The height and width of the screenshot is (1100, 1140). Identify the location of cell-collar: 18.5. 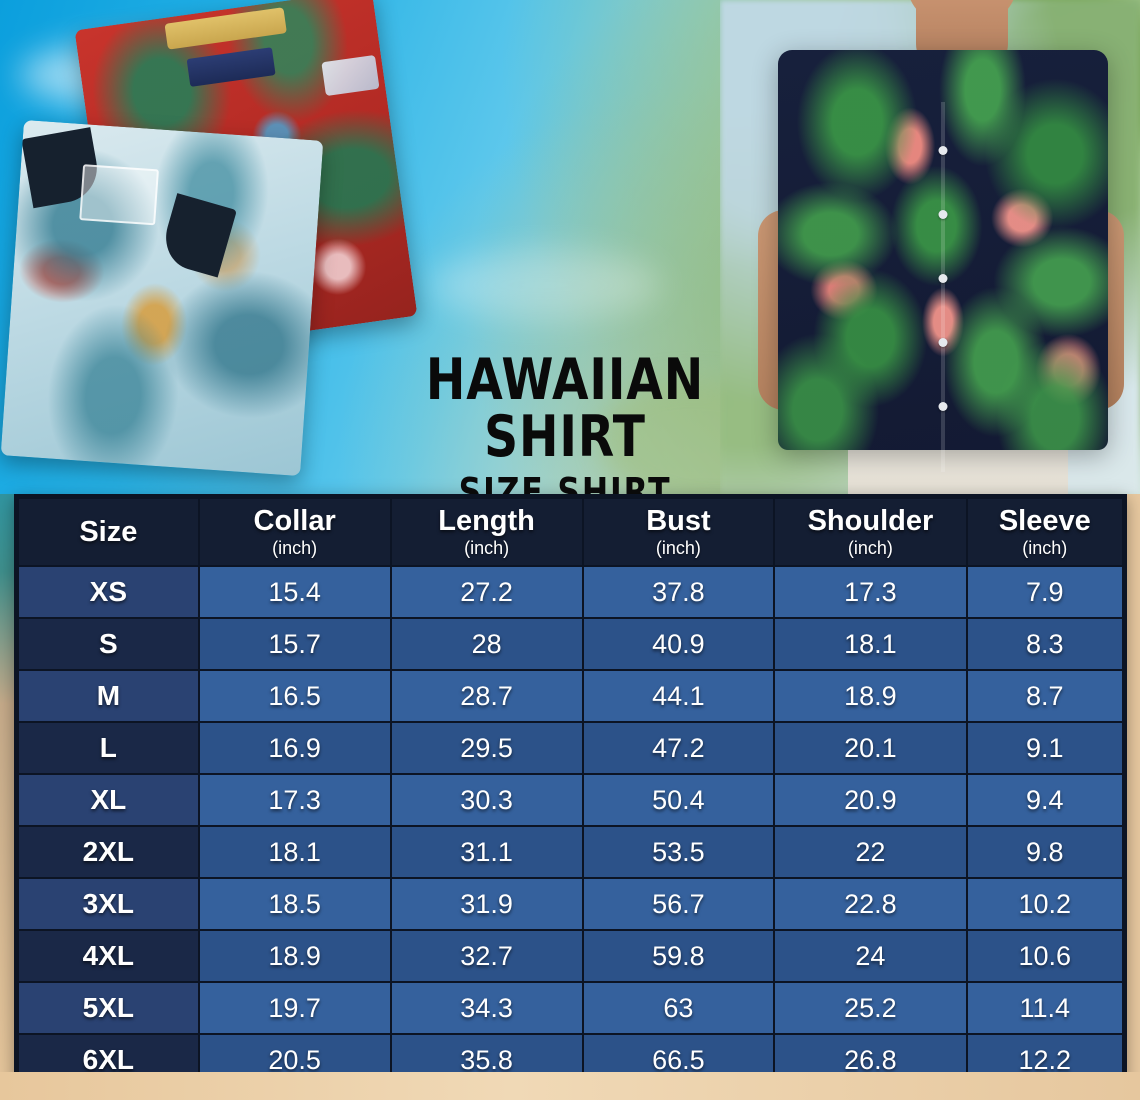
(294, 904).